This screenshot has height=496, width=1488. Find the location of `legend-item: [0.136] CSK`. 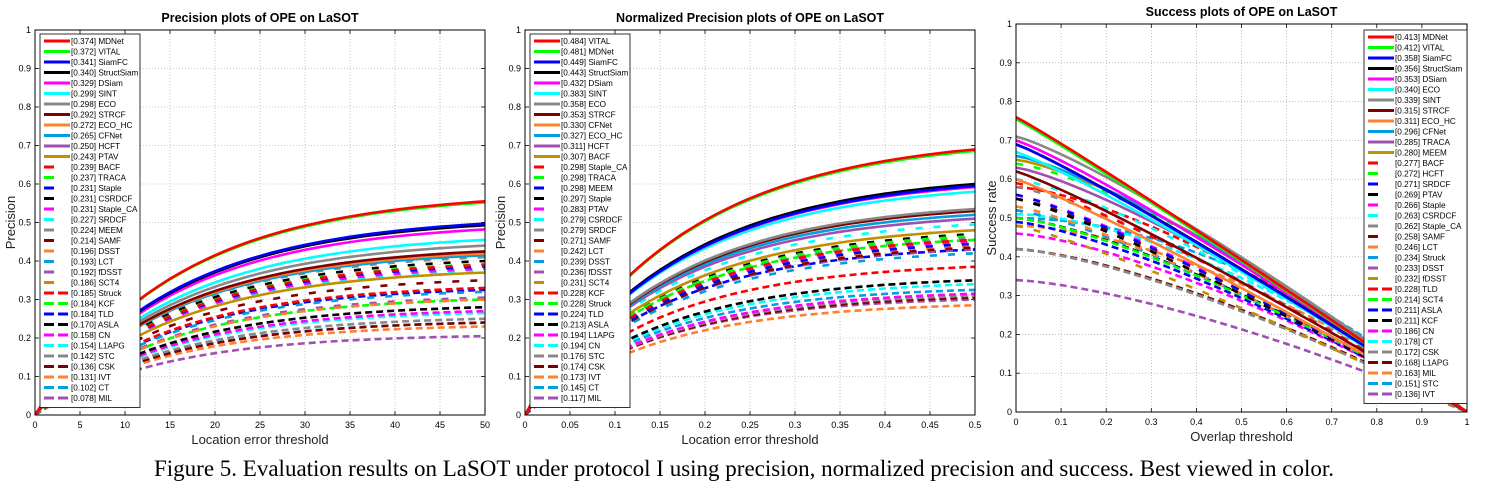

legend-item: [0.136] CSK is located at coordinates (80, 367).